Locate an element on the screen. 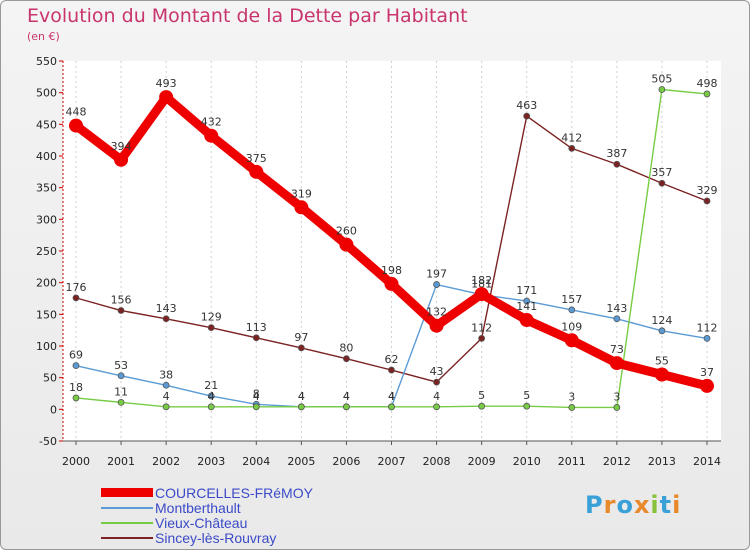 Image resolution: width=750 pixels, height=550 pixels. data-label-courcelles-fre-moy: 109 is located at coordinates (571, 326).